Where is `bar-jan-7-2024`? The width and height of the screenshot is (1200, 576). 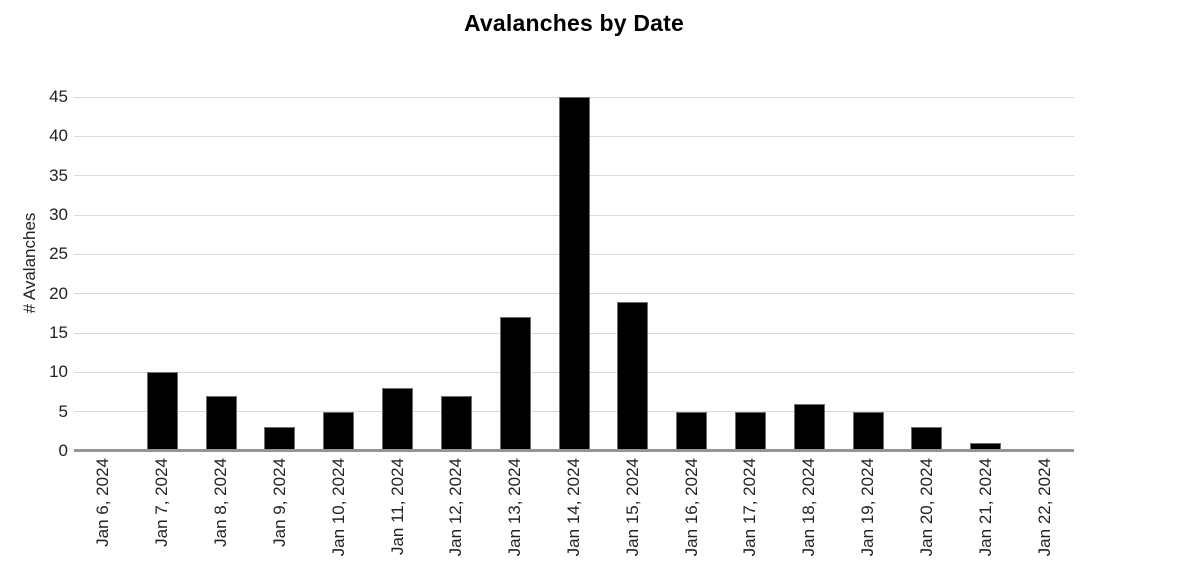
bar-jan-7-2024 is located at coordinates (162, 411).